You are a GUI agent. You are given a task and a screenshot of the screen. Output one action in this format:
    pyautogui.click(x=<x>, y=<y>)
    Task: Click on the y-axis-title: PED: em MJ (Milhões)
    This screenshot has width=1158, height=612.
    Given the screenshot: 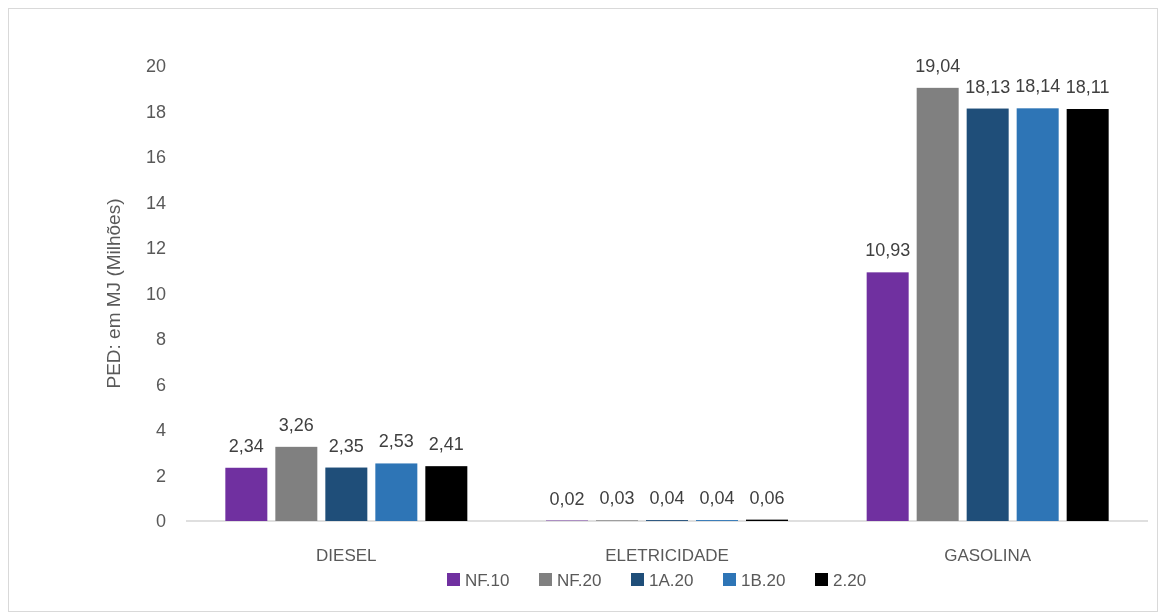 What is the action you would take?
    pyautogui.click(x=113, y=293)
    